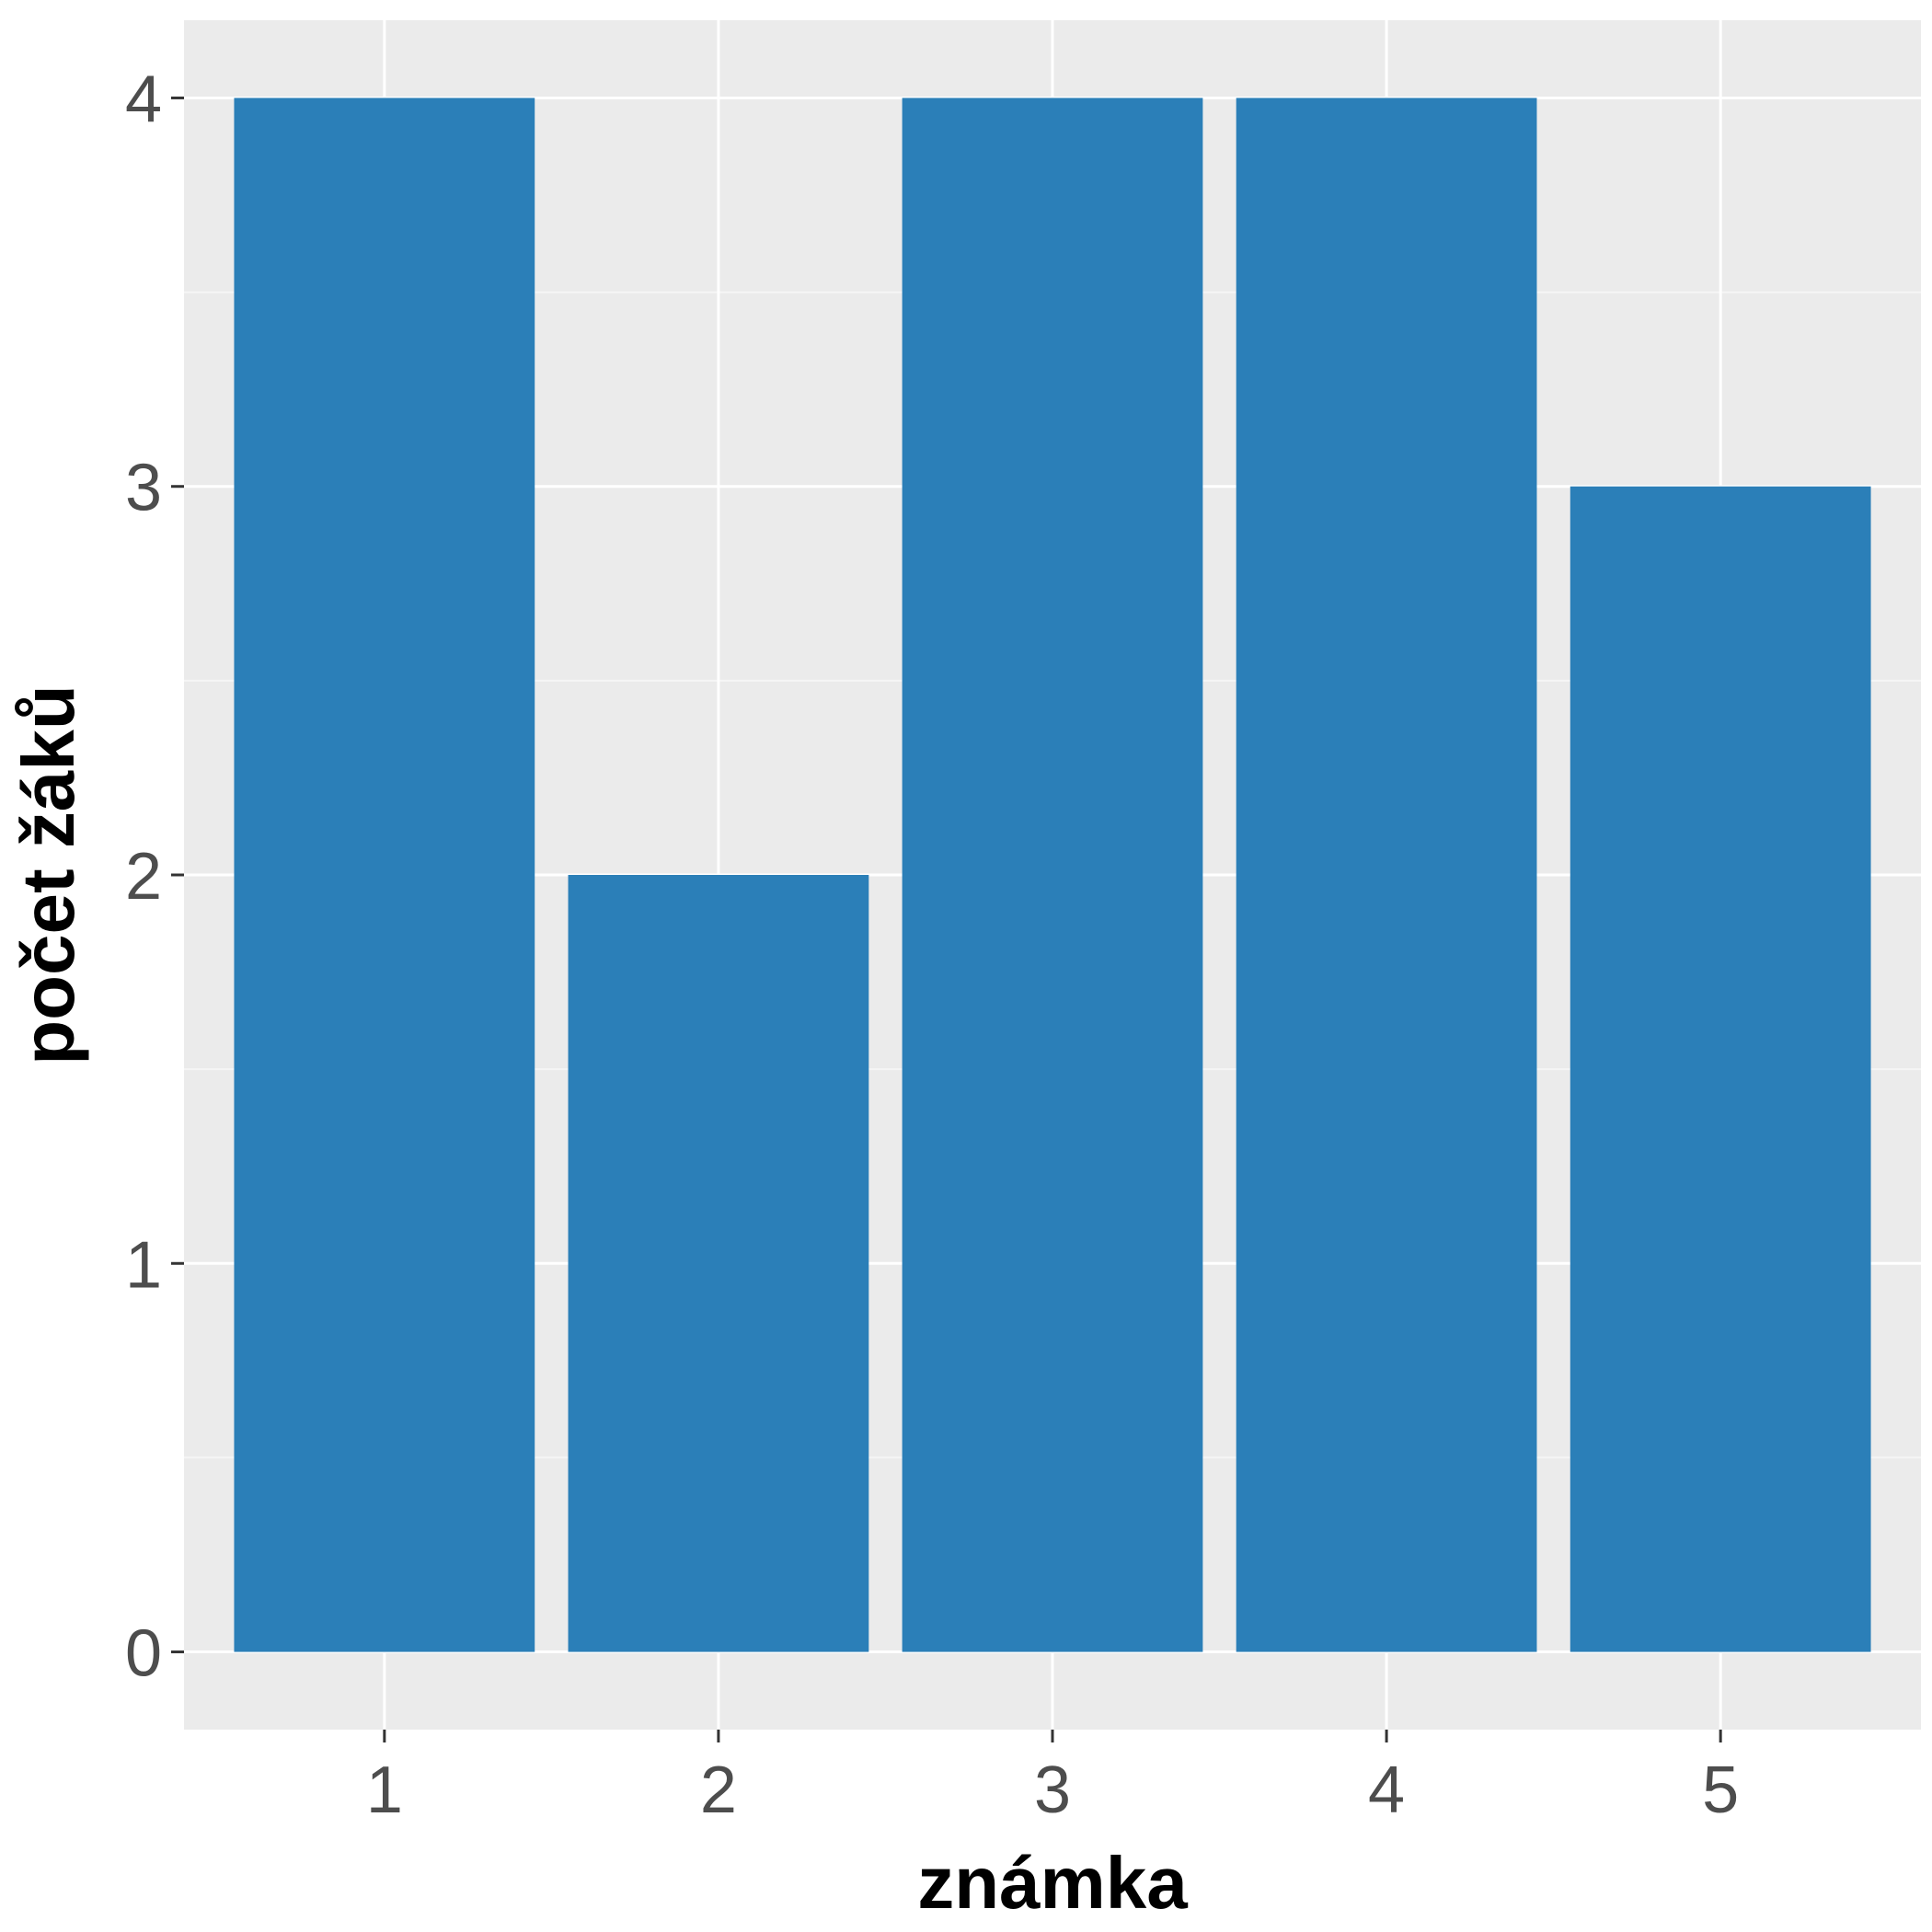 This screenshot has height=1932, width=1932. I want to click on x-axis-title: známka, so click(1052, 1883).